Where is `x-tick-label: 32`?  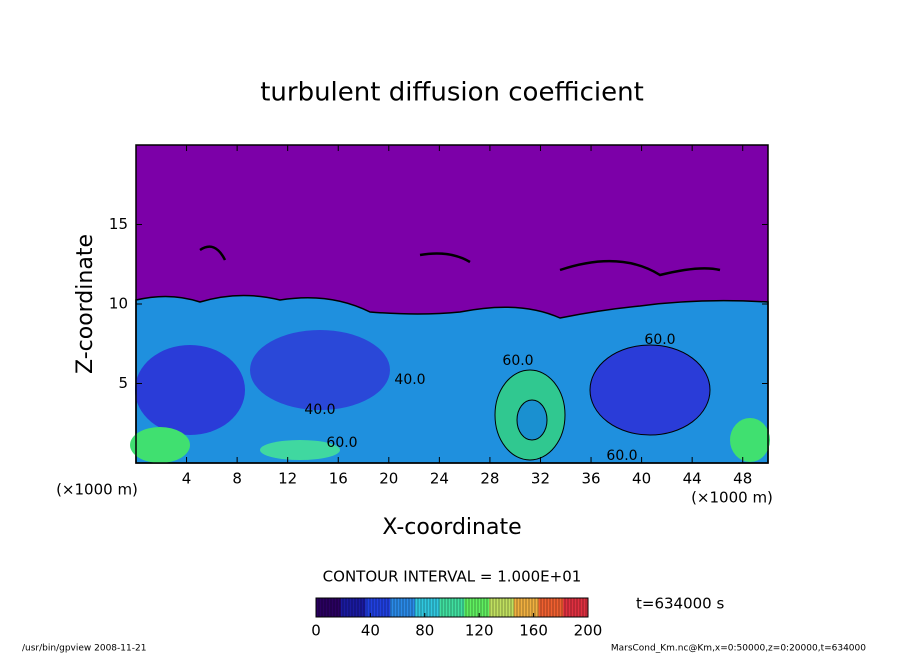
x-tick-label: 32 is located at coordinates (540, 479).